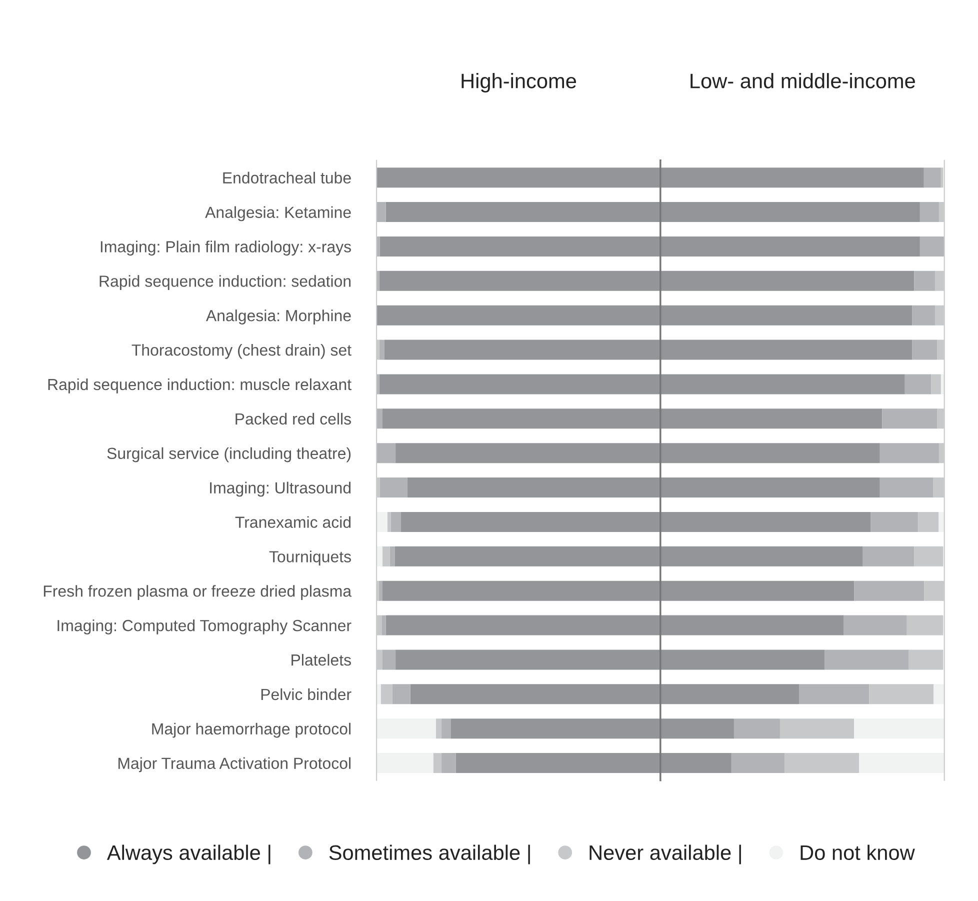  I want to click on legend-label: Always available |, so click(188, 854).